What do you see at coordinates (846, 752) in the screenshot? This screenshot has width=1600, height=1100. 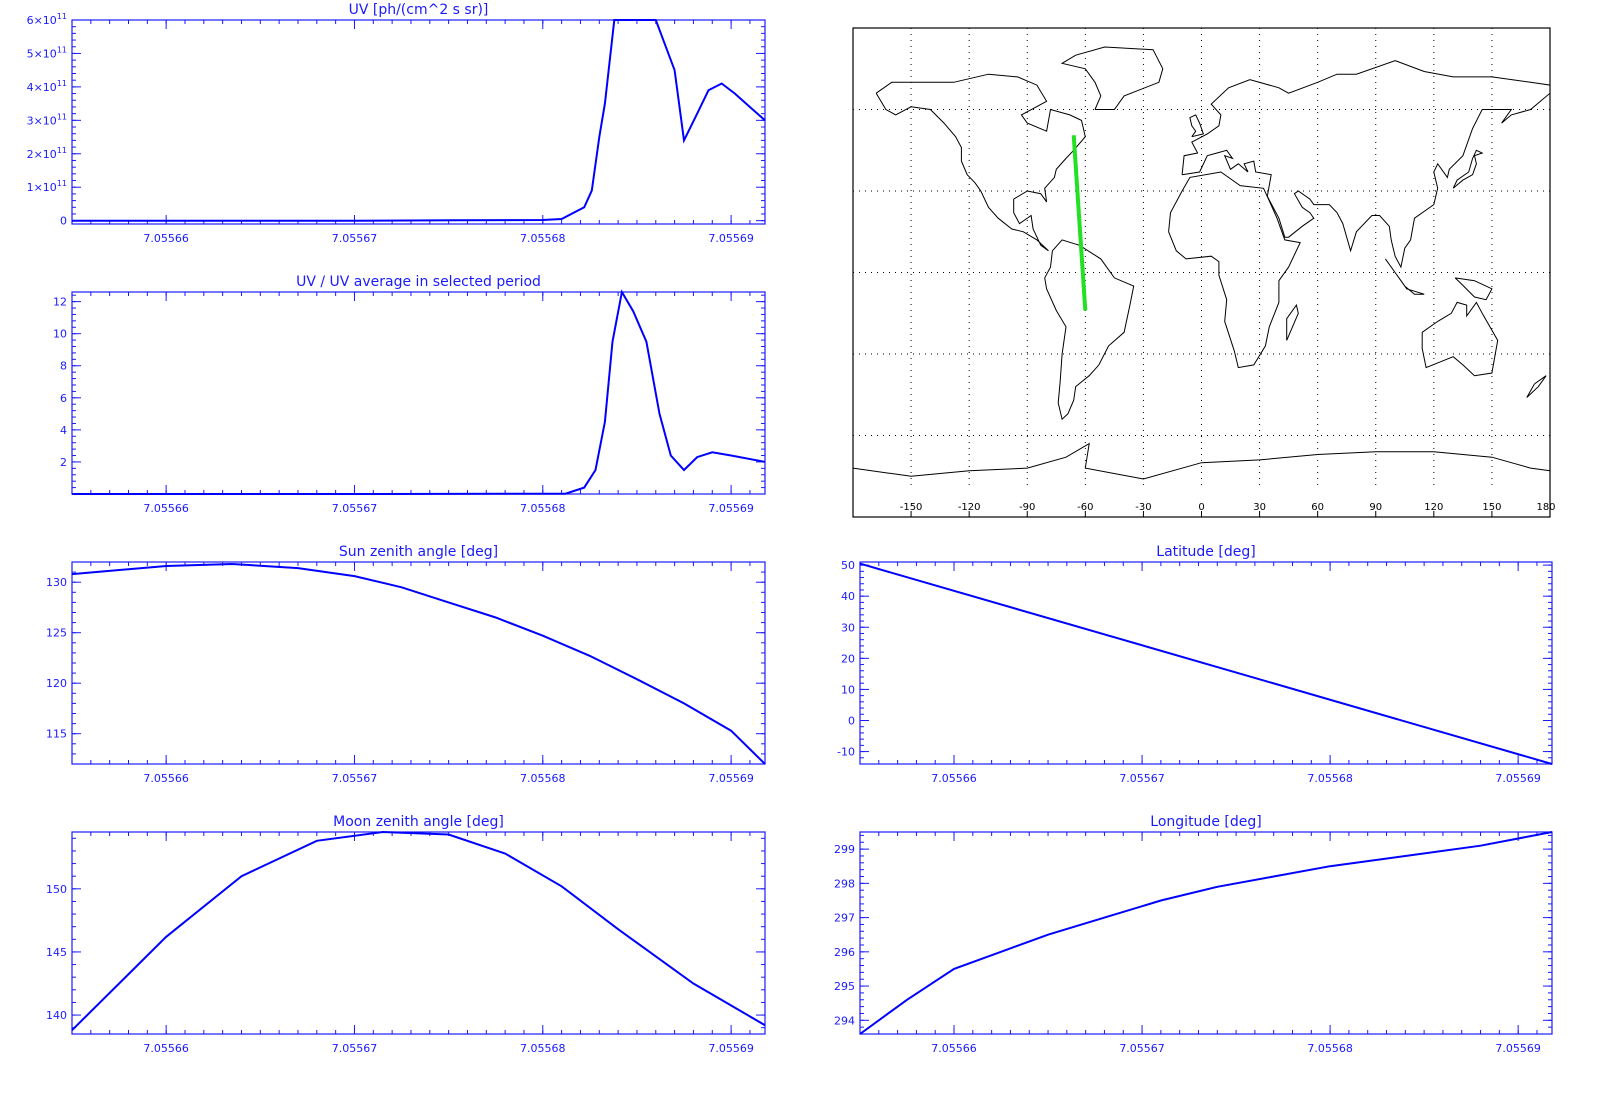 I see `y-tick-label: -10` at bounding box center [846, 752].